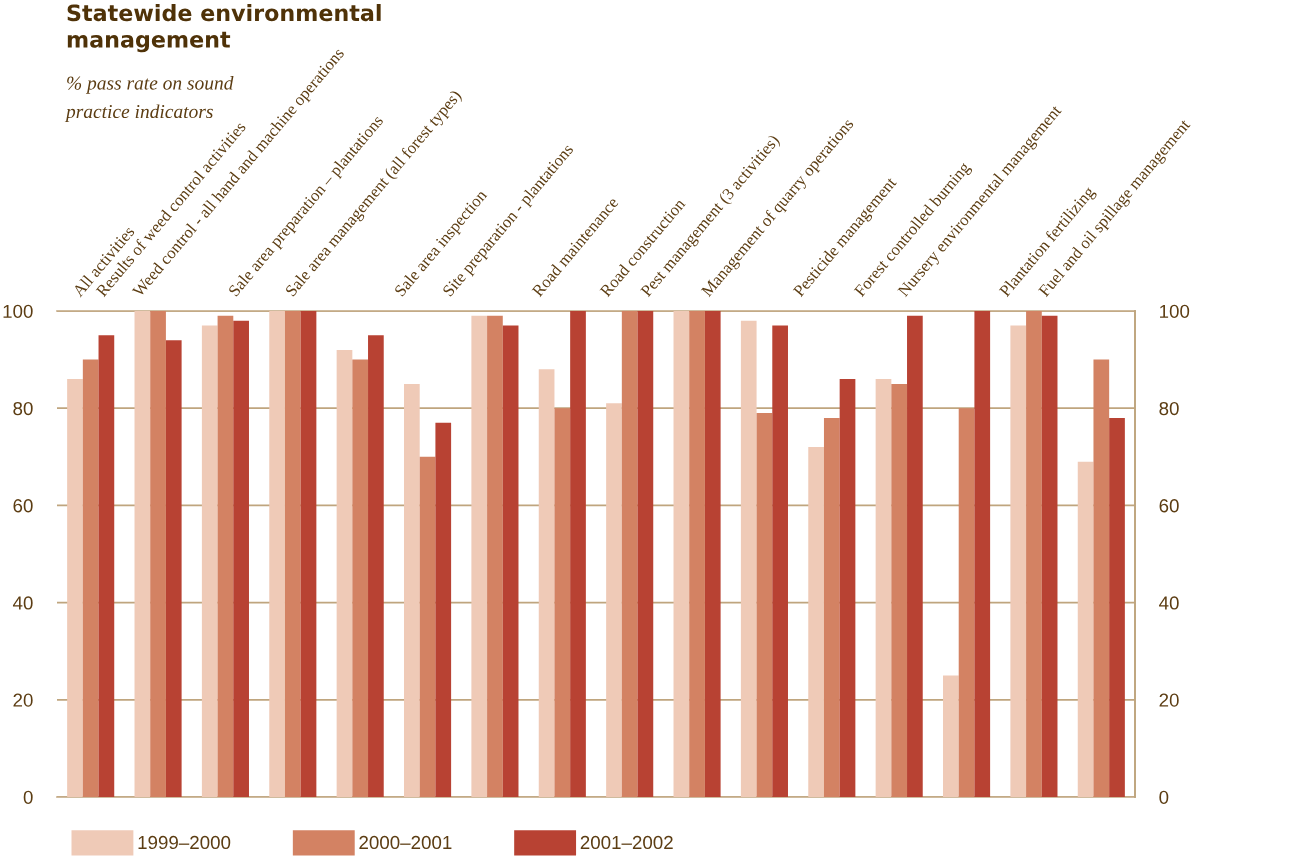 Image resolution: width=1301 pixels, height=863 pixels. What do you see at coordinates (22, 603) in the screenshot?
I see `y-tick-label: 40` at bounding box center [22, 603].